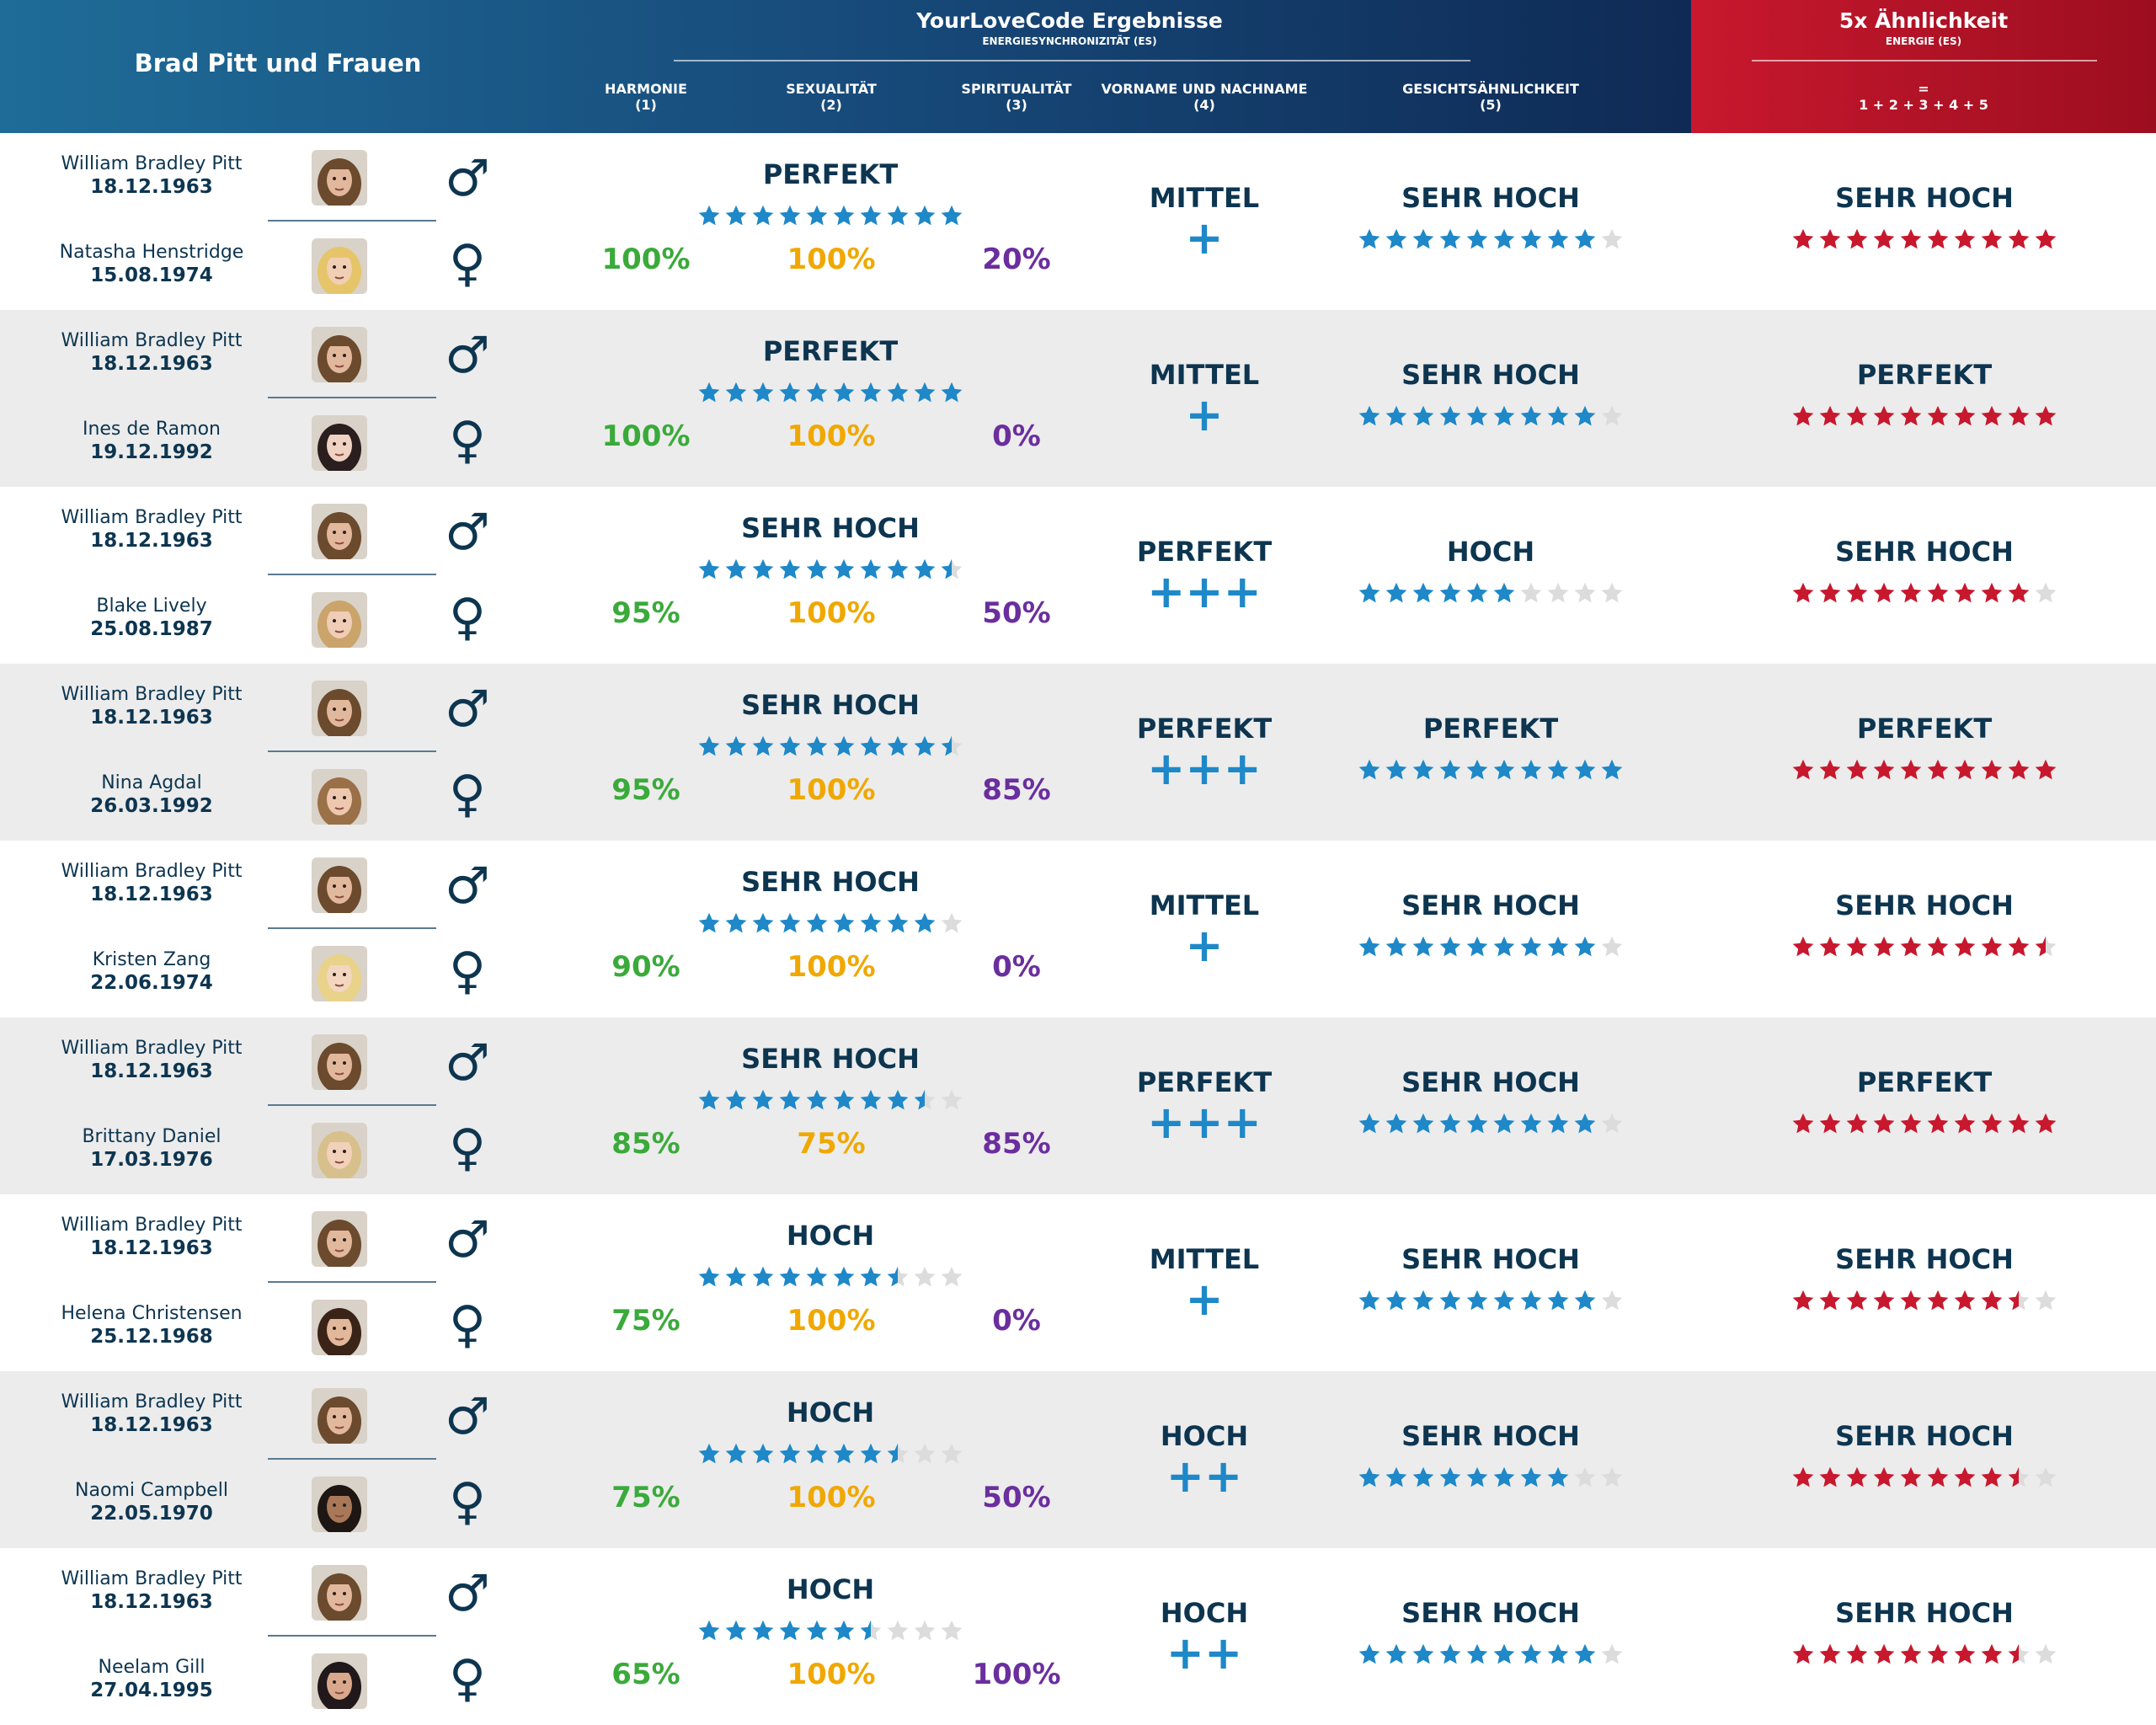 The image size is (2156, 1725). What do you see at coordinates (830, 705) in the screenshot?
I see `es-rating-label: SEHR HOCH` at bounding box center [830, 705].